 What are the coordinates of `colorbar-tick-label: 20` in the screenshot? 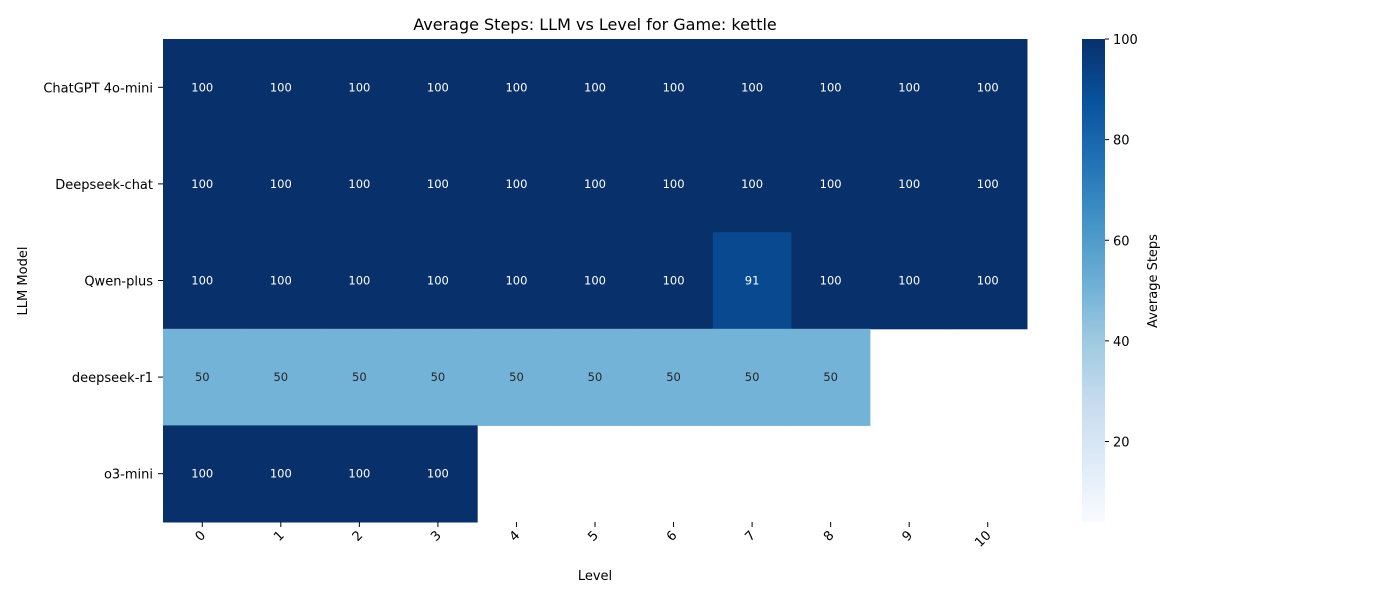 It's located at (1121, 443).